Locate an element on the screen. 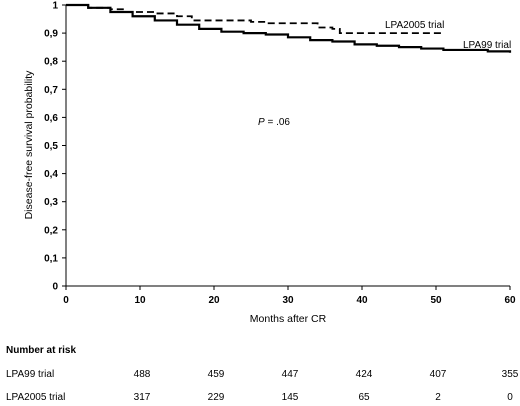 The height and width of the screenshot is (406, 520). p-value-annotation: P = .06 is located at coordinates (274, 122).